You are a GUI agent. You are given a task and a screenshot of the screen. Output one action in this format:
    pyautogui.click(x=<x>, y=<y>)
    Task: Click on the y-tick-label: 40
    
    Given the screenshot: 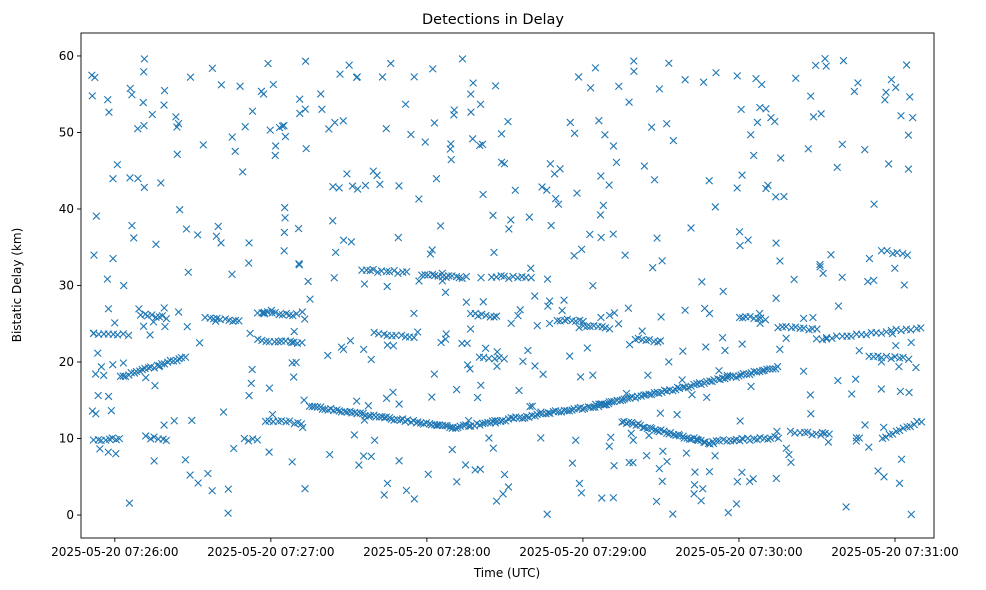 What is the action you would take?
    pyautogui.click(x=66, y=209)
    